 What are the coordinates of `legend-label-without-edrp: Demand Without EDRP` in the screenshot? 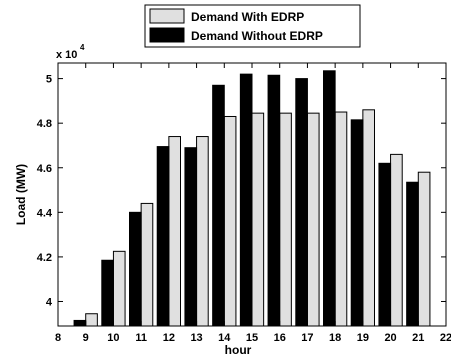 It's located at (257, 36).